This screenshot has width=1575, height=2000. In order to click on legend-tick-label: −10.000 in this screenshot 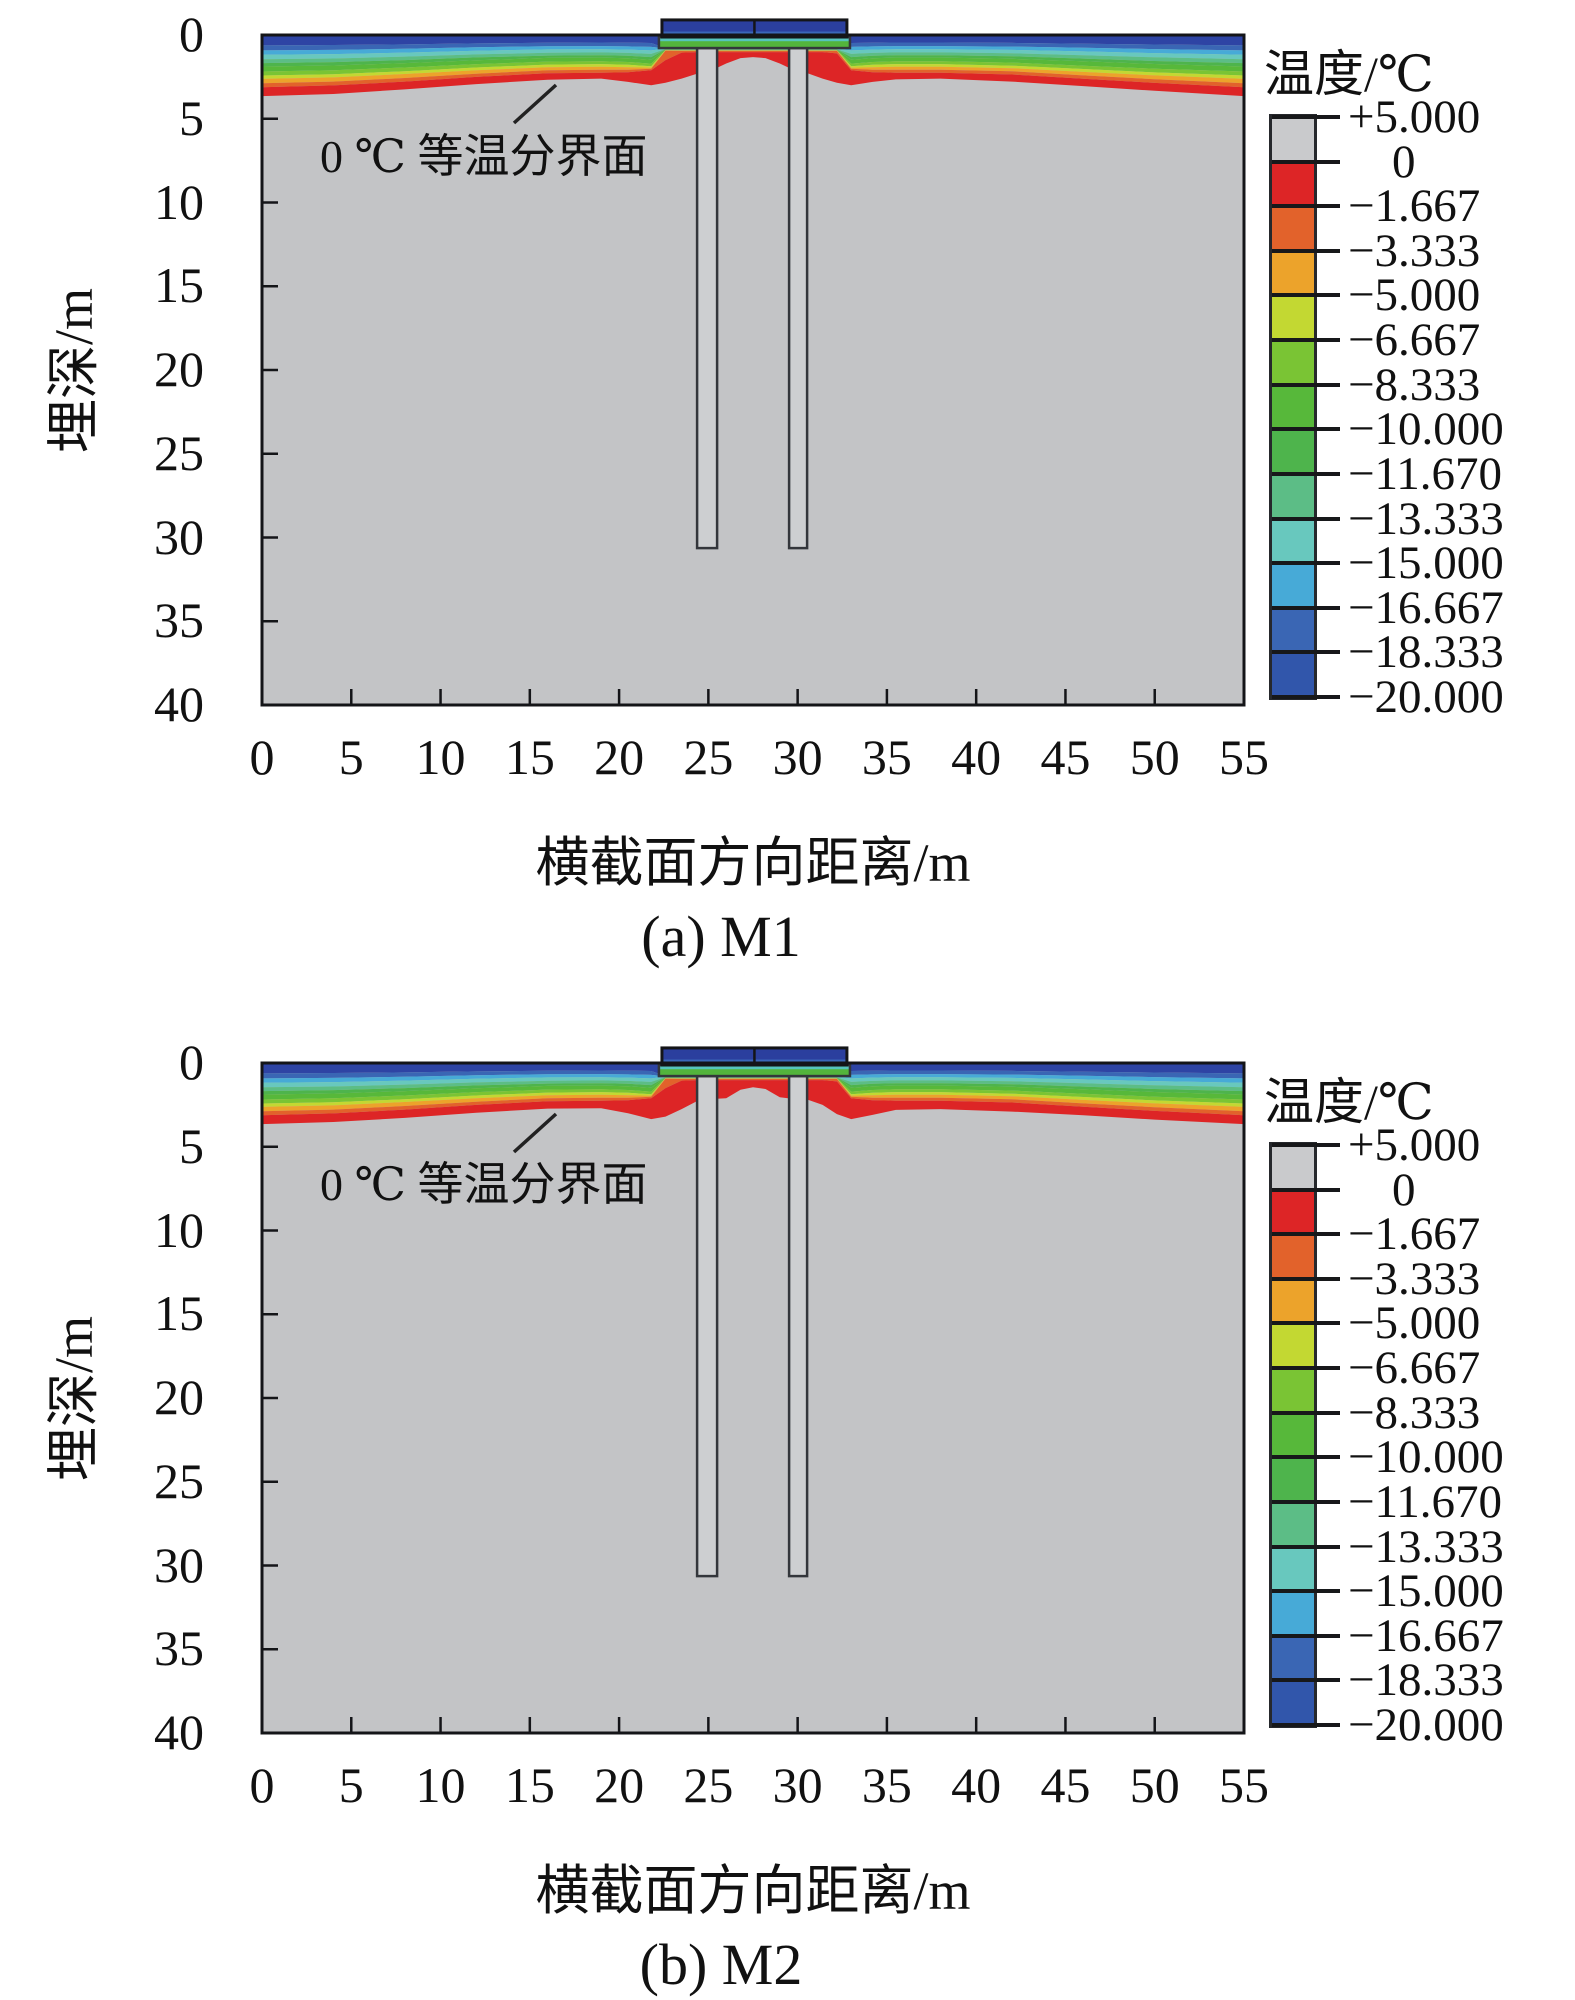, I will do `click(1426, 1457)`.